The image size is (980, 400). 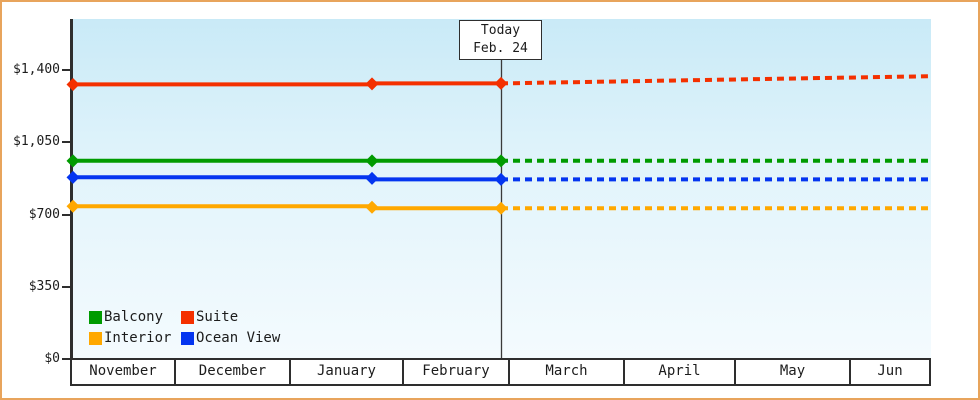 I want to click on legend-item-suite: Suite, so click(x=230, y=317).